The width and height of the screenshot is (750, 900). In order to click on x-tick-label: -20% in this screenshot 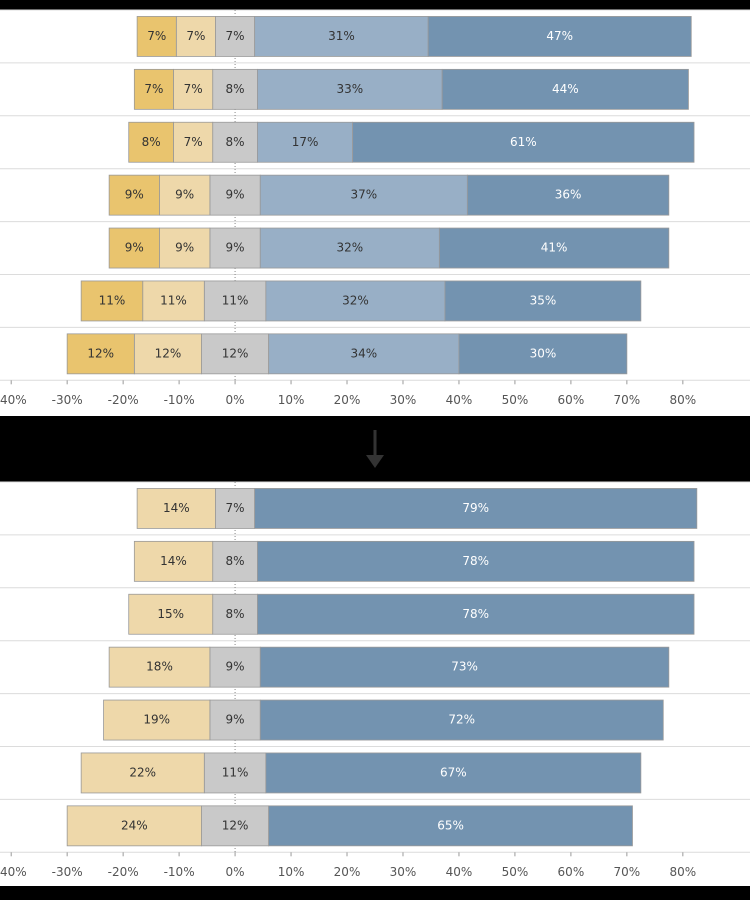, I will do `click(123, 400)`.